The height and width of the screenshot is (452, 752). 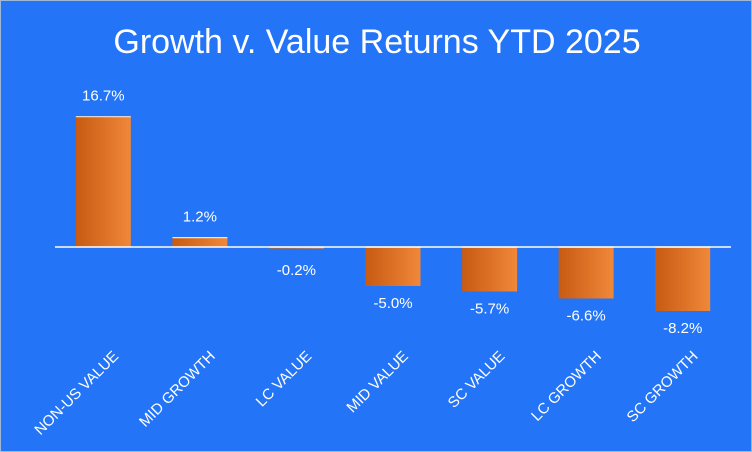 What do you see at coordinates (377, 382) in the screenshot?
I see `category-label-3: MID VALUE` at bounding box center [377, 382].